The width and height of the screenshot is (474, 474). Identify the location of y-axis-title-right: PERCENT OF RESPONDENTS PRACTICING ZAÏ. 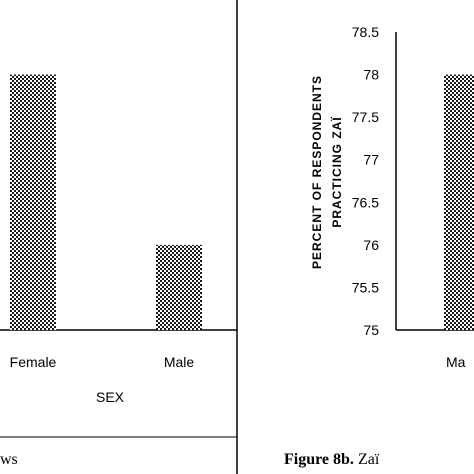
(327, 172).